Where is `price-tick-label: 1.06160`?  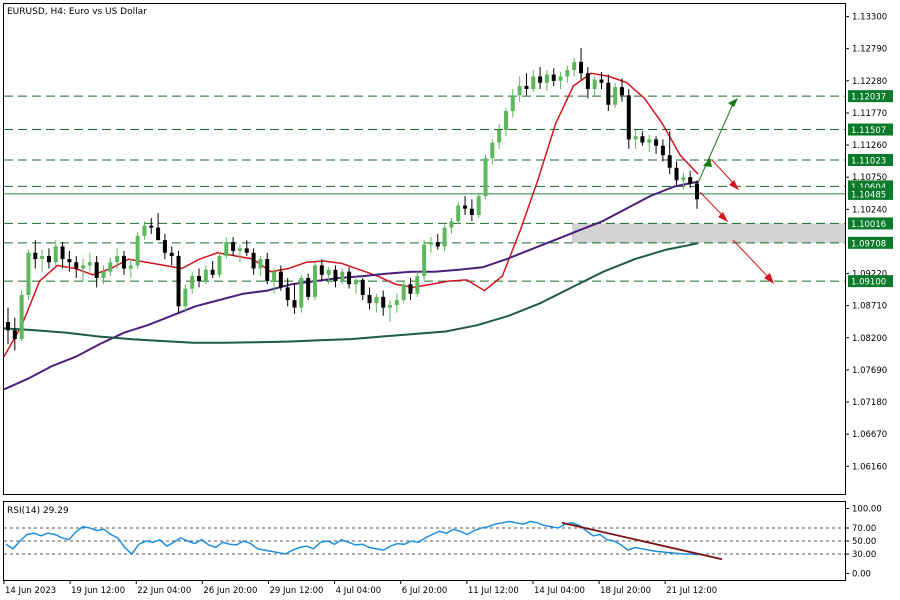 price-tick-label: 1.06160 is located at coordinates (869, 467).